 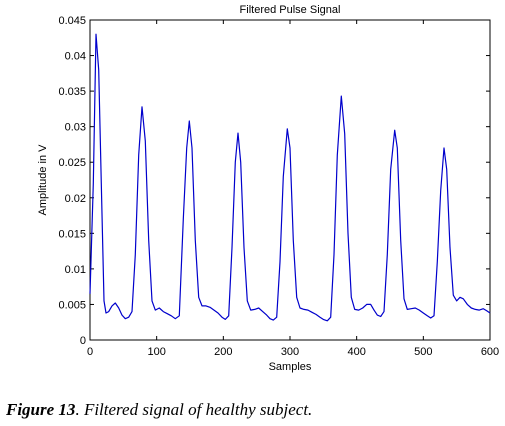 What do you see at coordinates (75, 57) in the screenshot?
I see `y-tick-label: 0.04` at bounding box center [75, 57].